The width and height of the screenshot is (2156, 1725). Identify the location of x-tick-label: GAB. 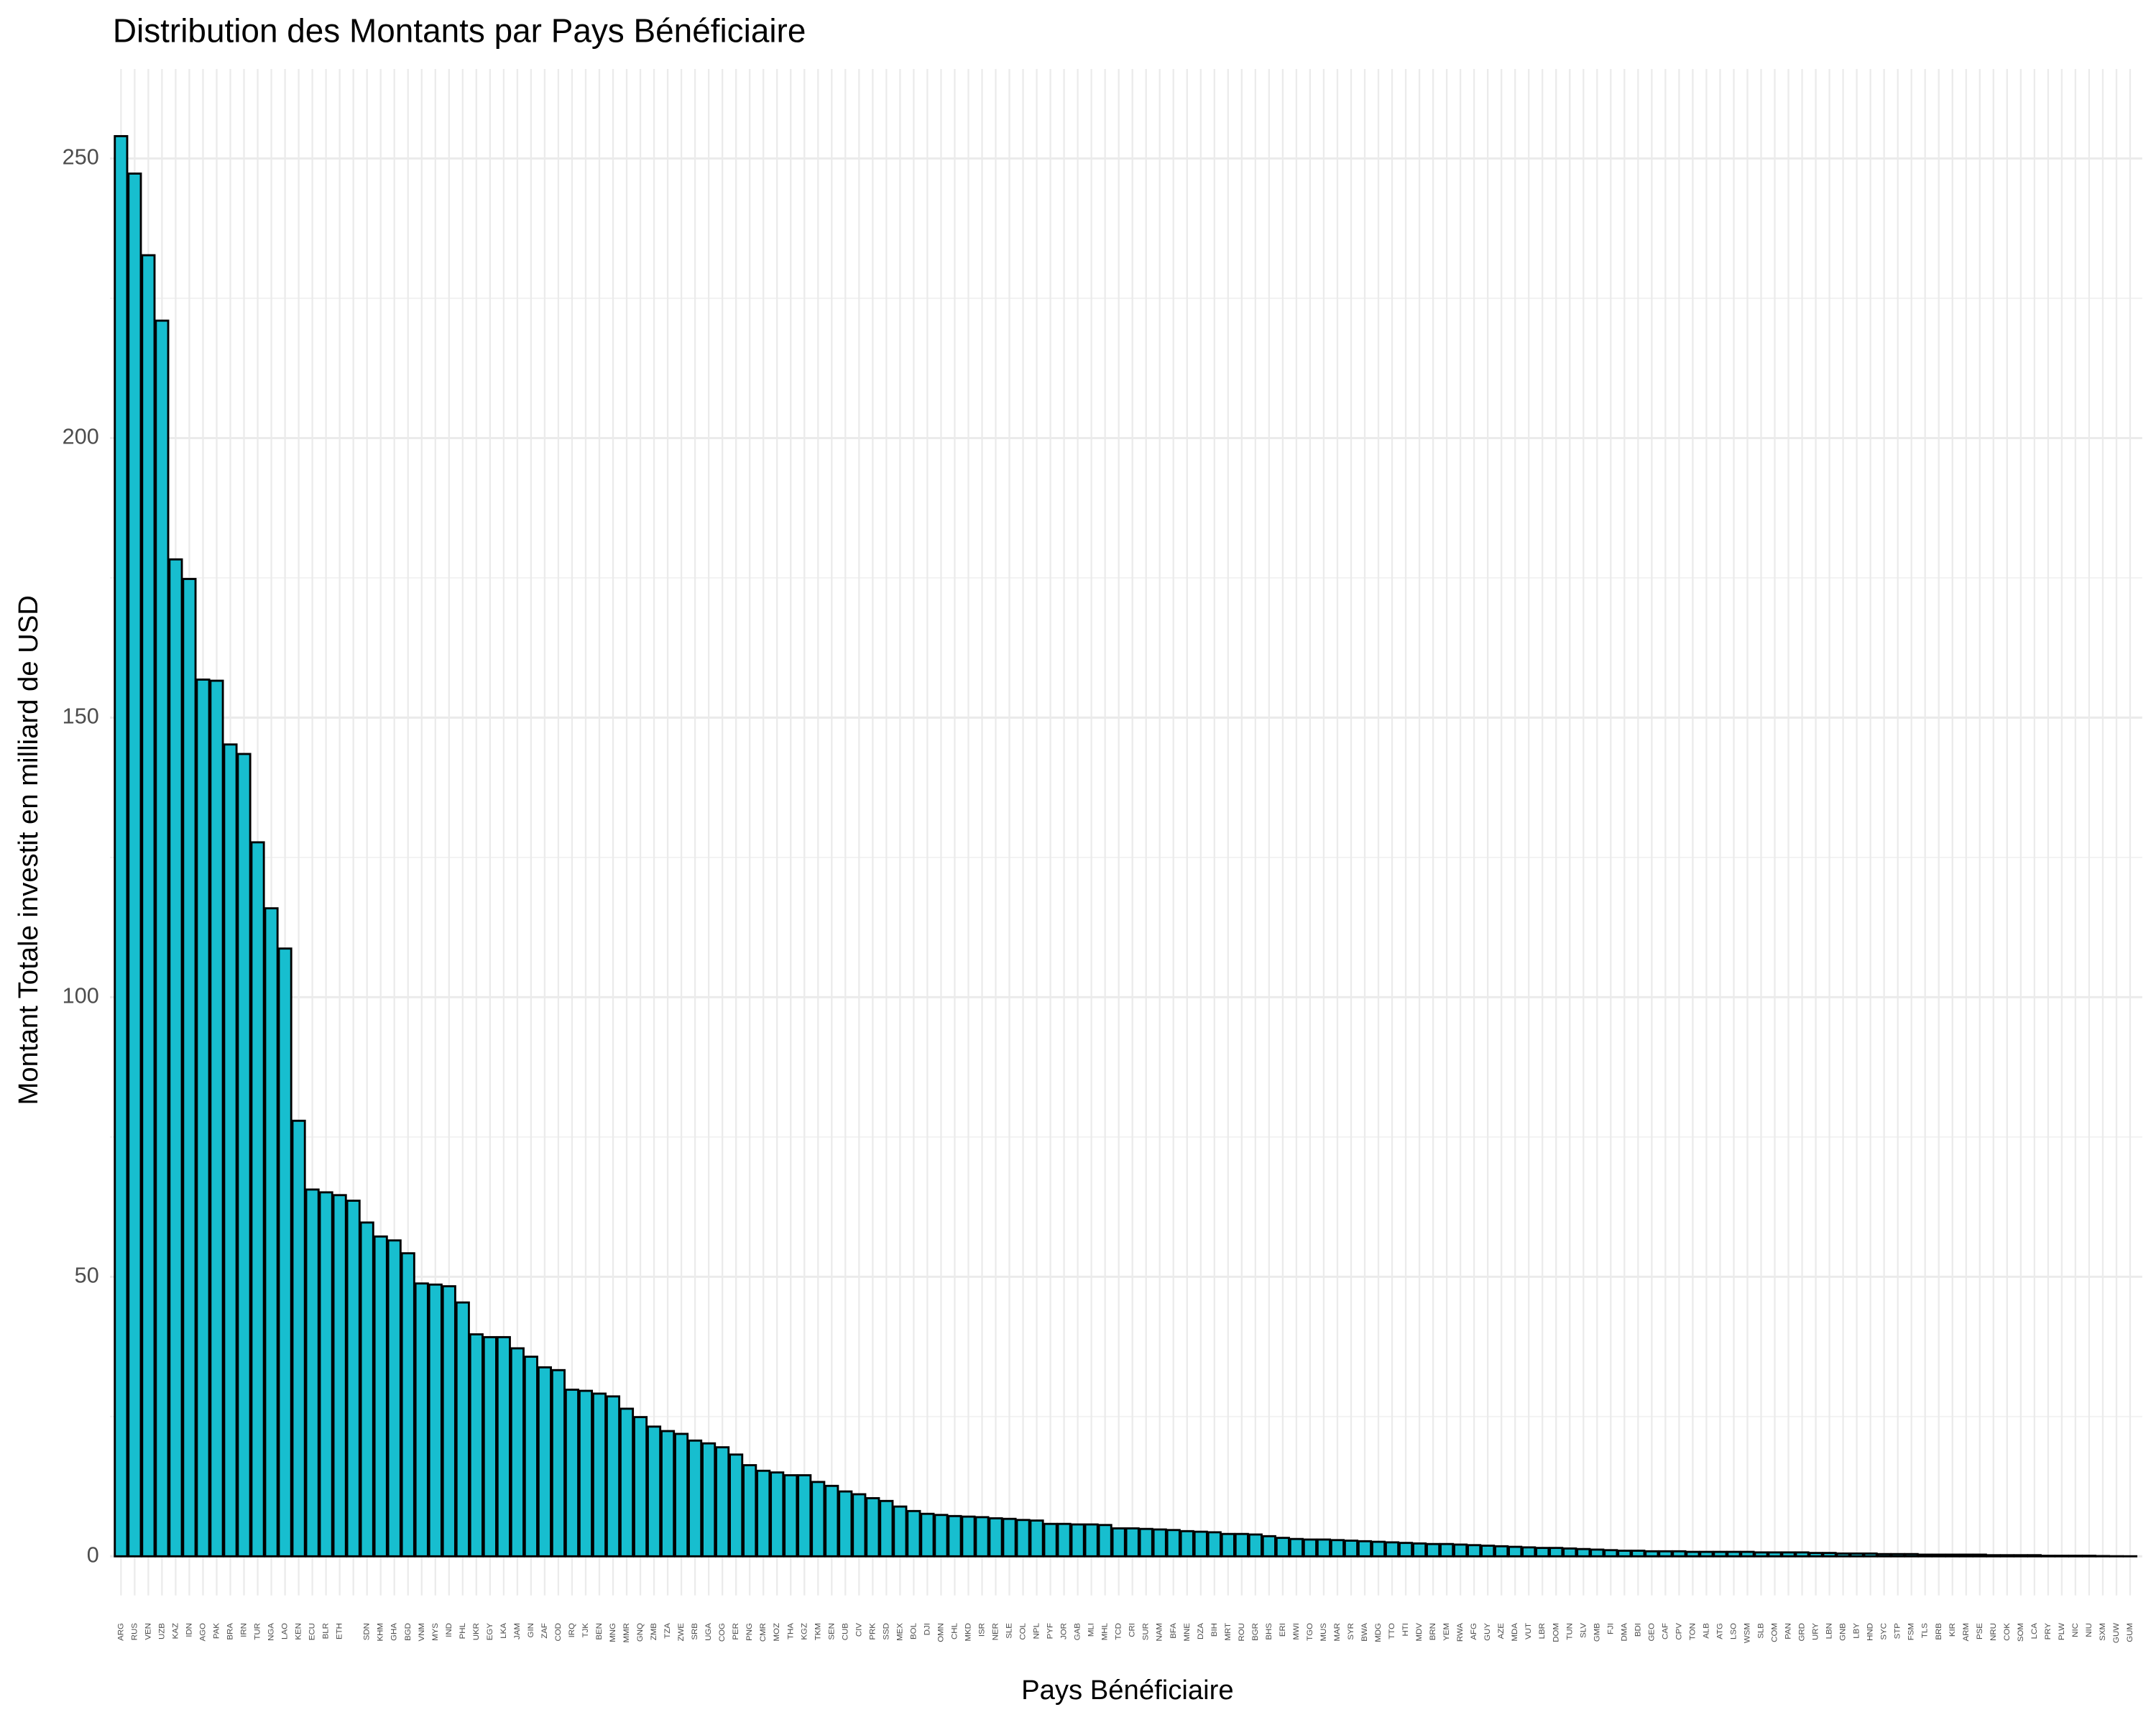
(1078, 1632).